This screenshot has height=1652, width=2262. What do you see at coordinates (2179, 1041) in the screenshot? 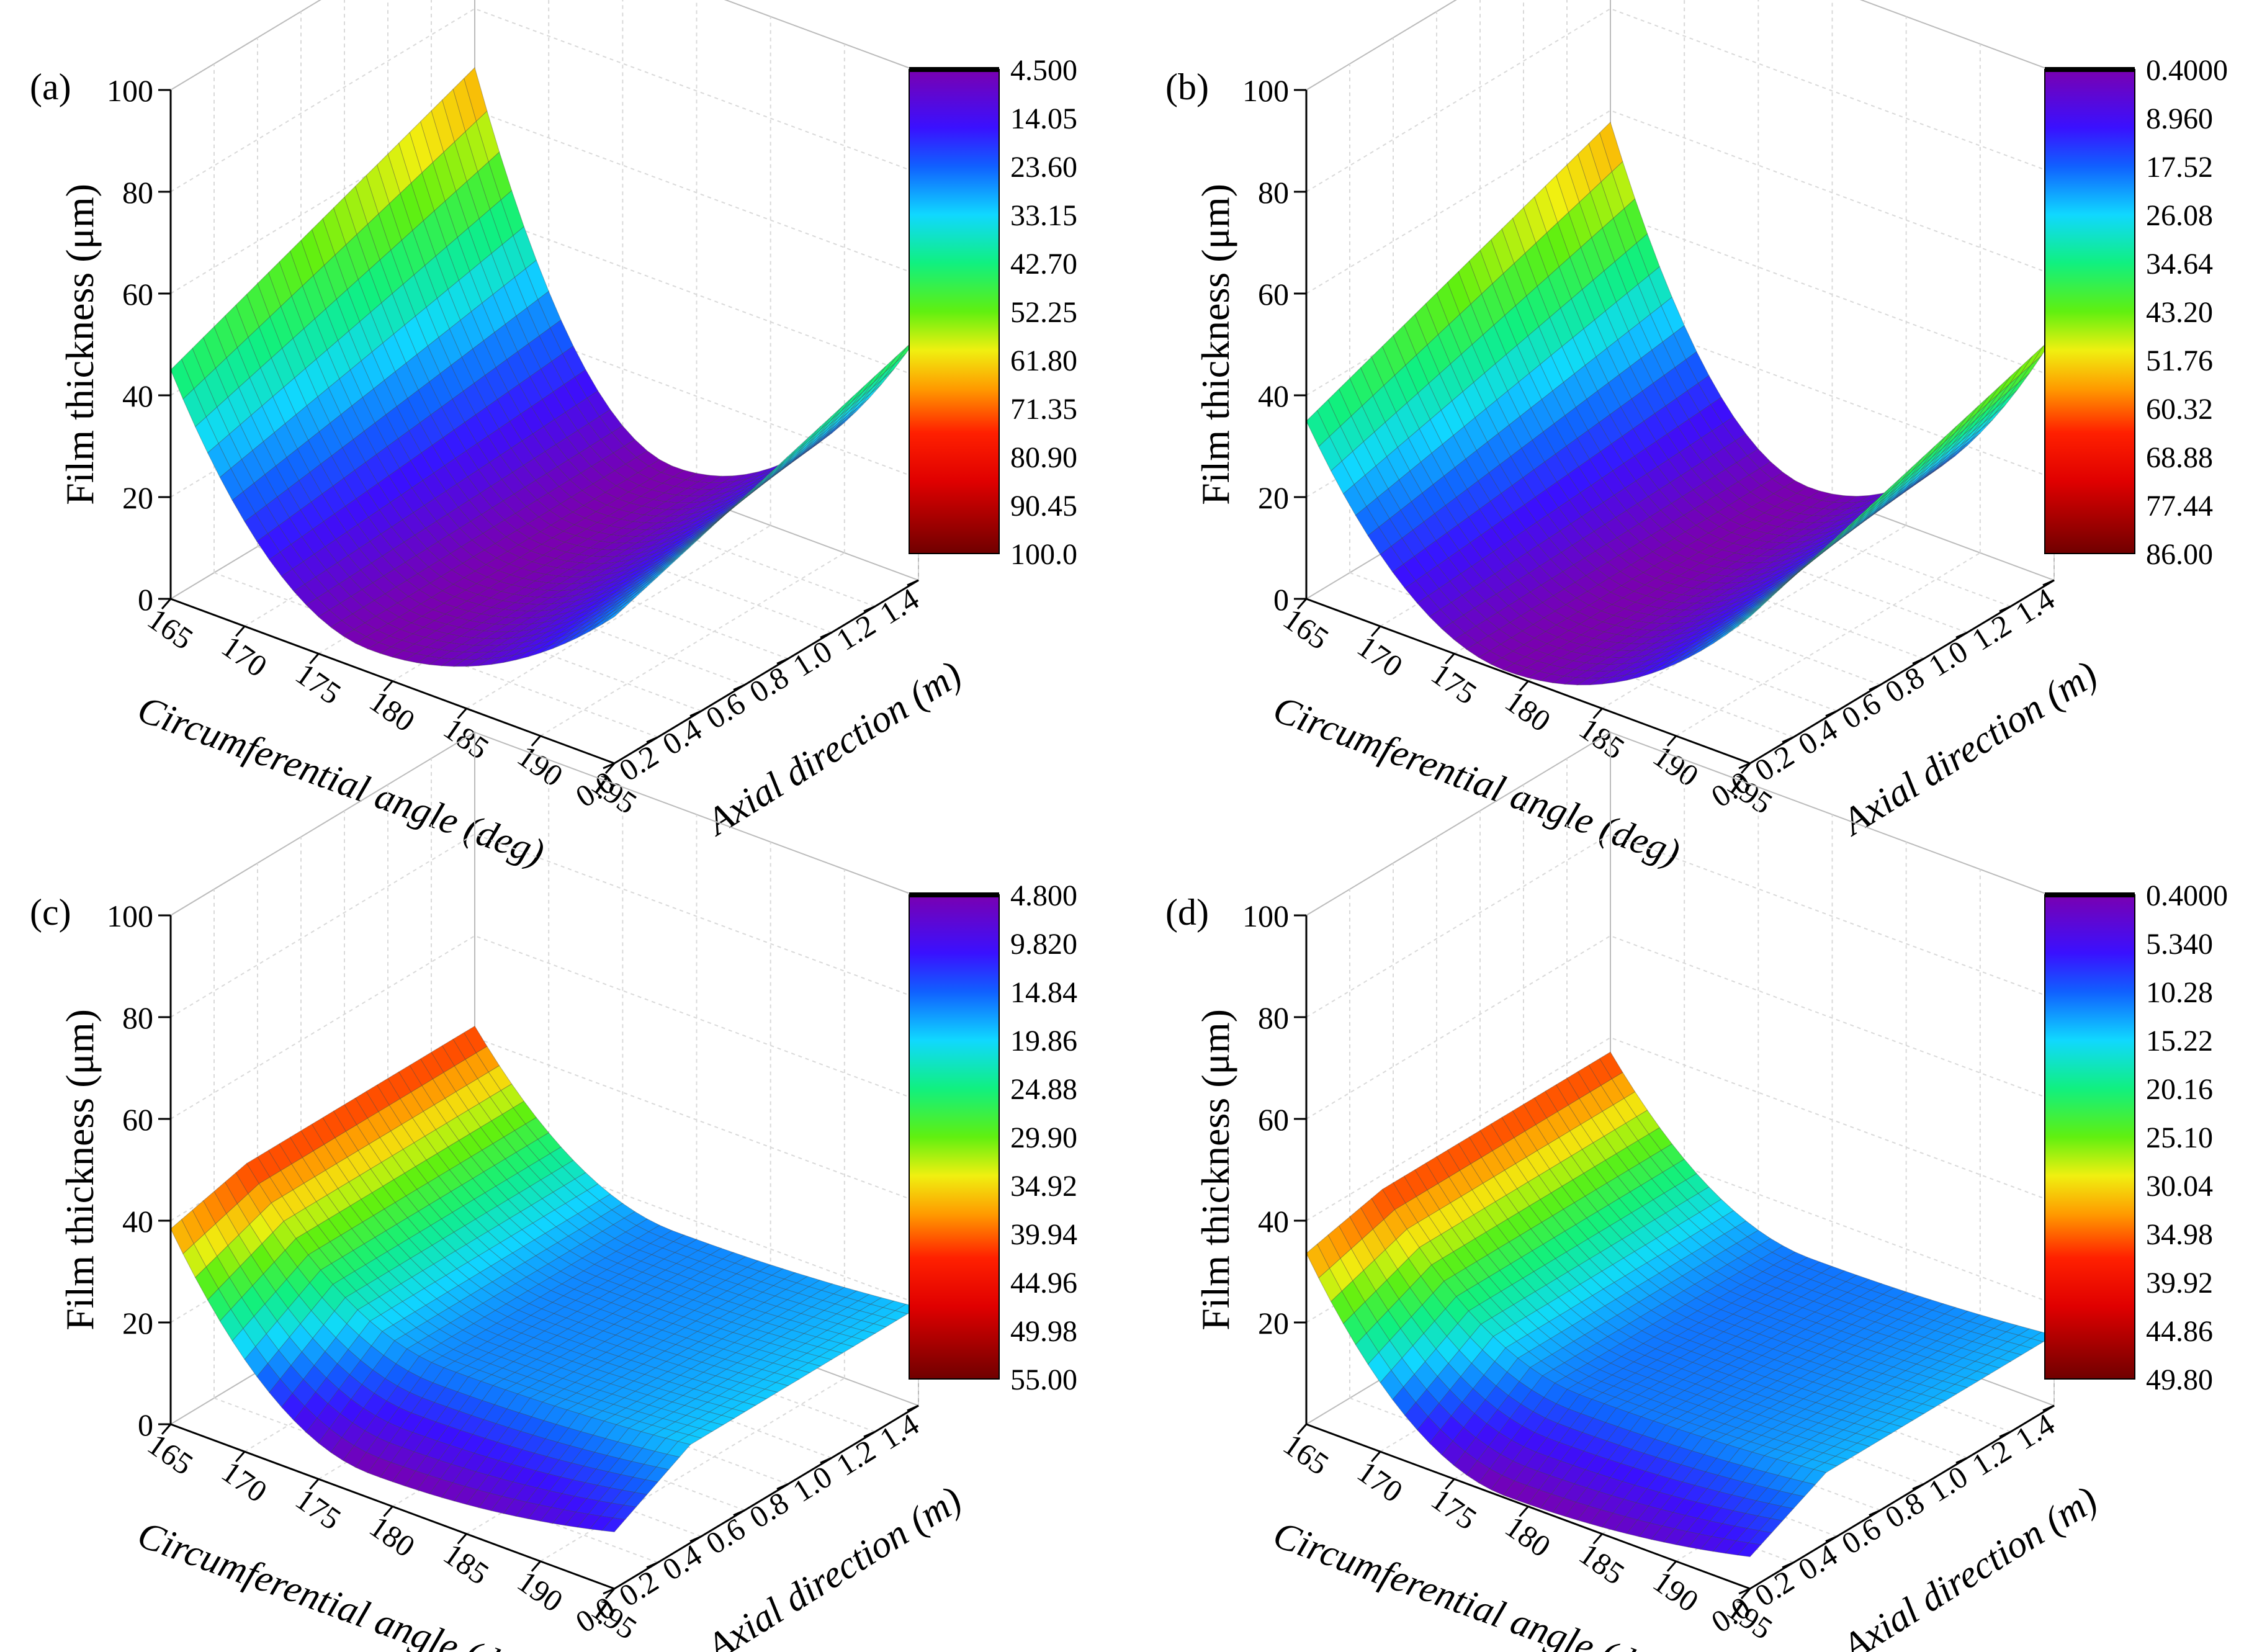
I see `colorbar-tick-label: 15.22` at bounding box center [2179, 1041].